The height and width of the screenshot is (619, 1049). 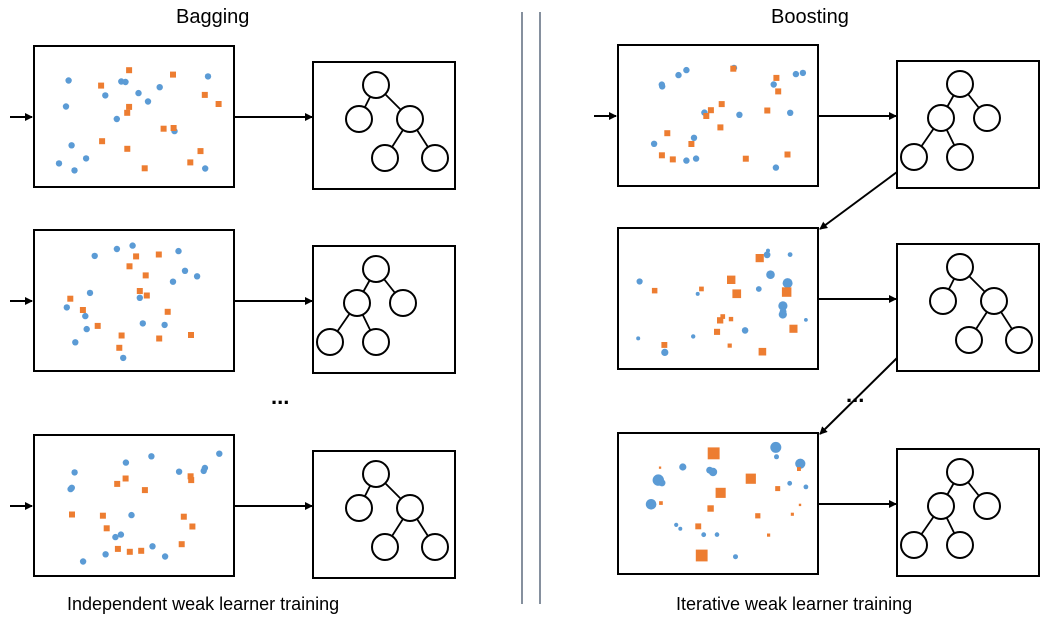 I want to click on boosting-caption: Iterative weak learner training, so click(x=794, y=604).